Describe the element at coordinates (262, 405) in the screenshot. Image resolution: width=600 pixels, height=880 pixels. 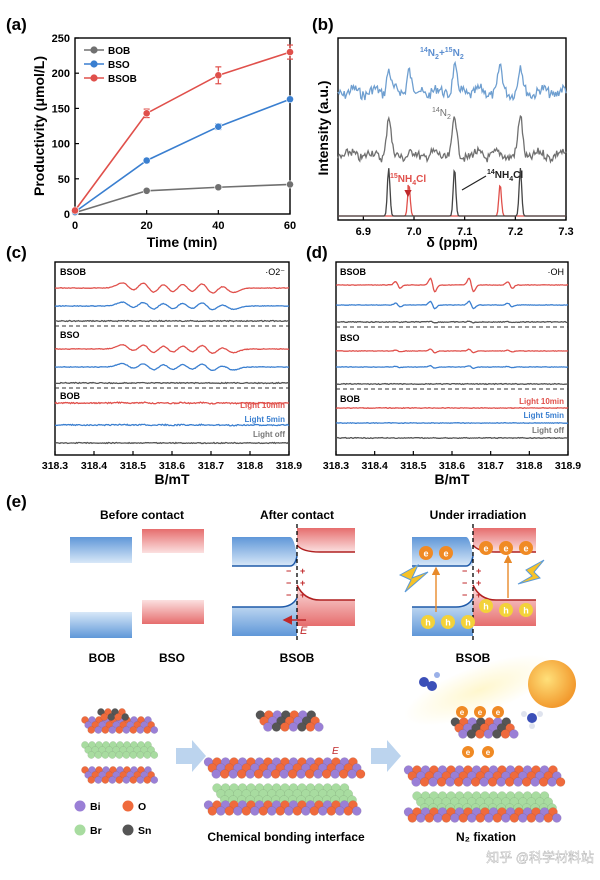
I see `condition-label-c-10min: Light 10min` at that location.